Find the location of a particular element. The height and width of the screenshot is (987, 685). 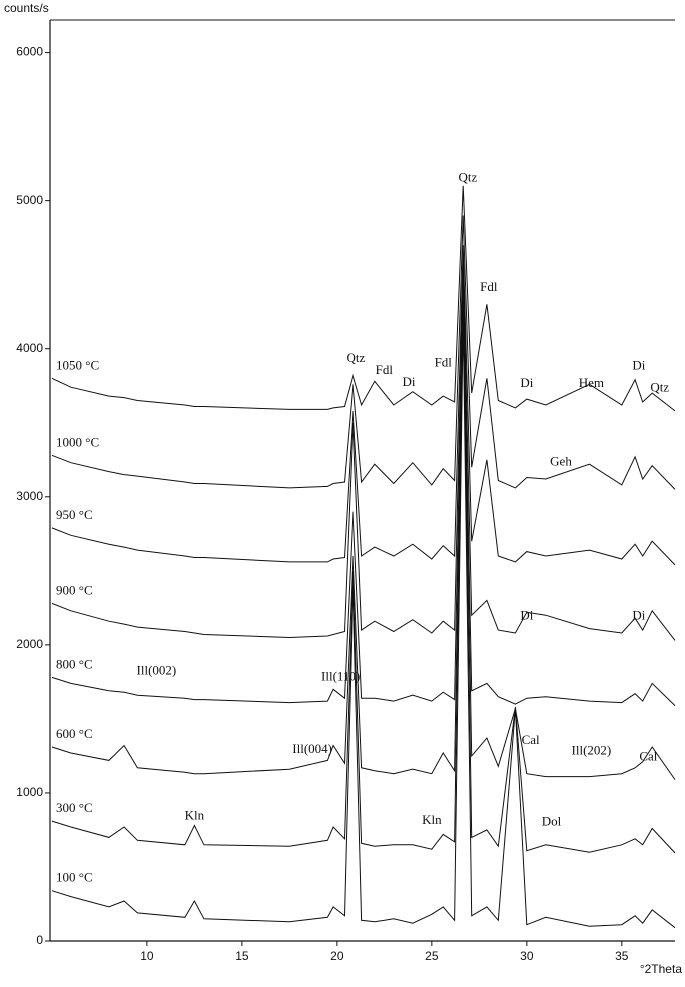

series-label: 300 °C is located at coordinates (74, 807).